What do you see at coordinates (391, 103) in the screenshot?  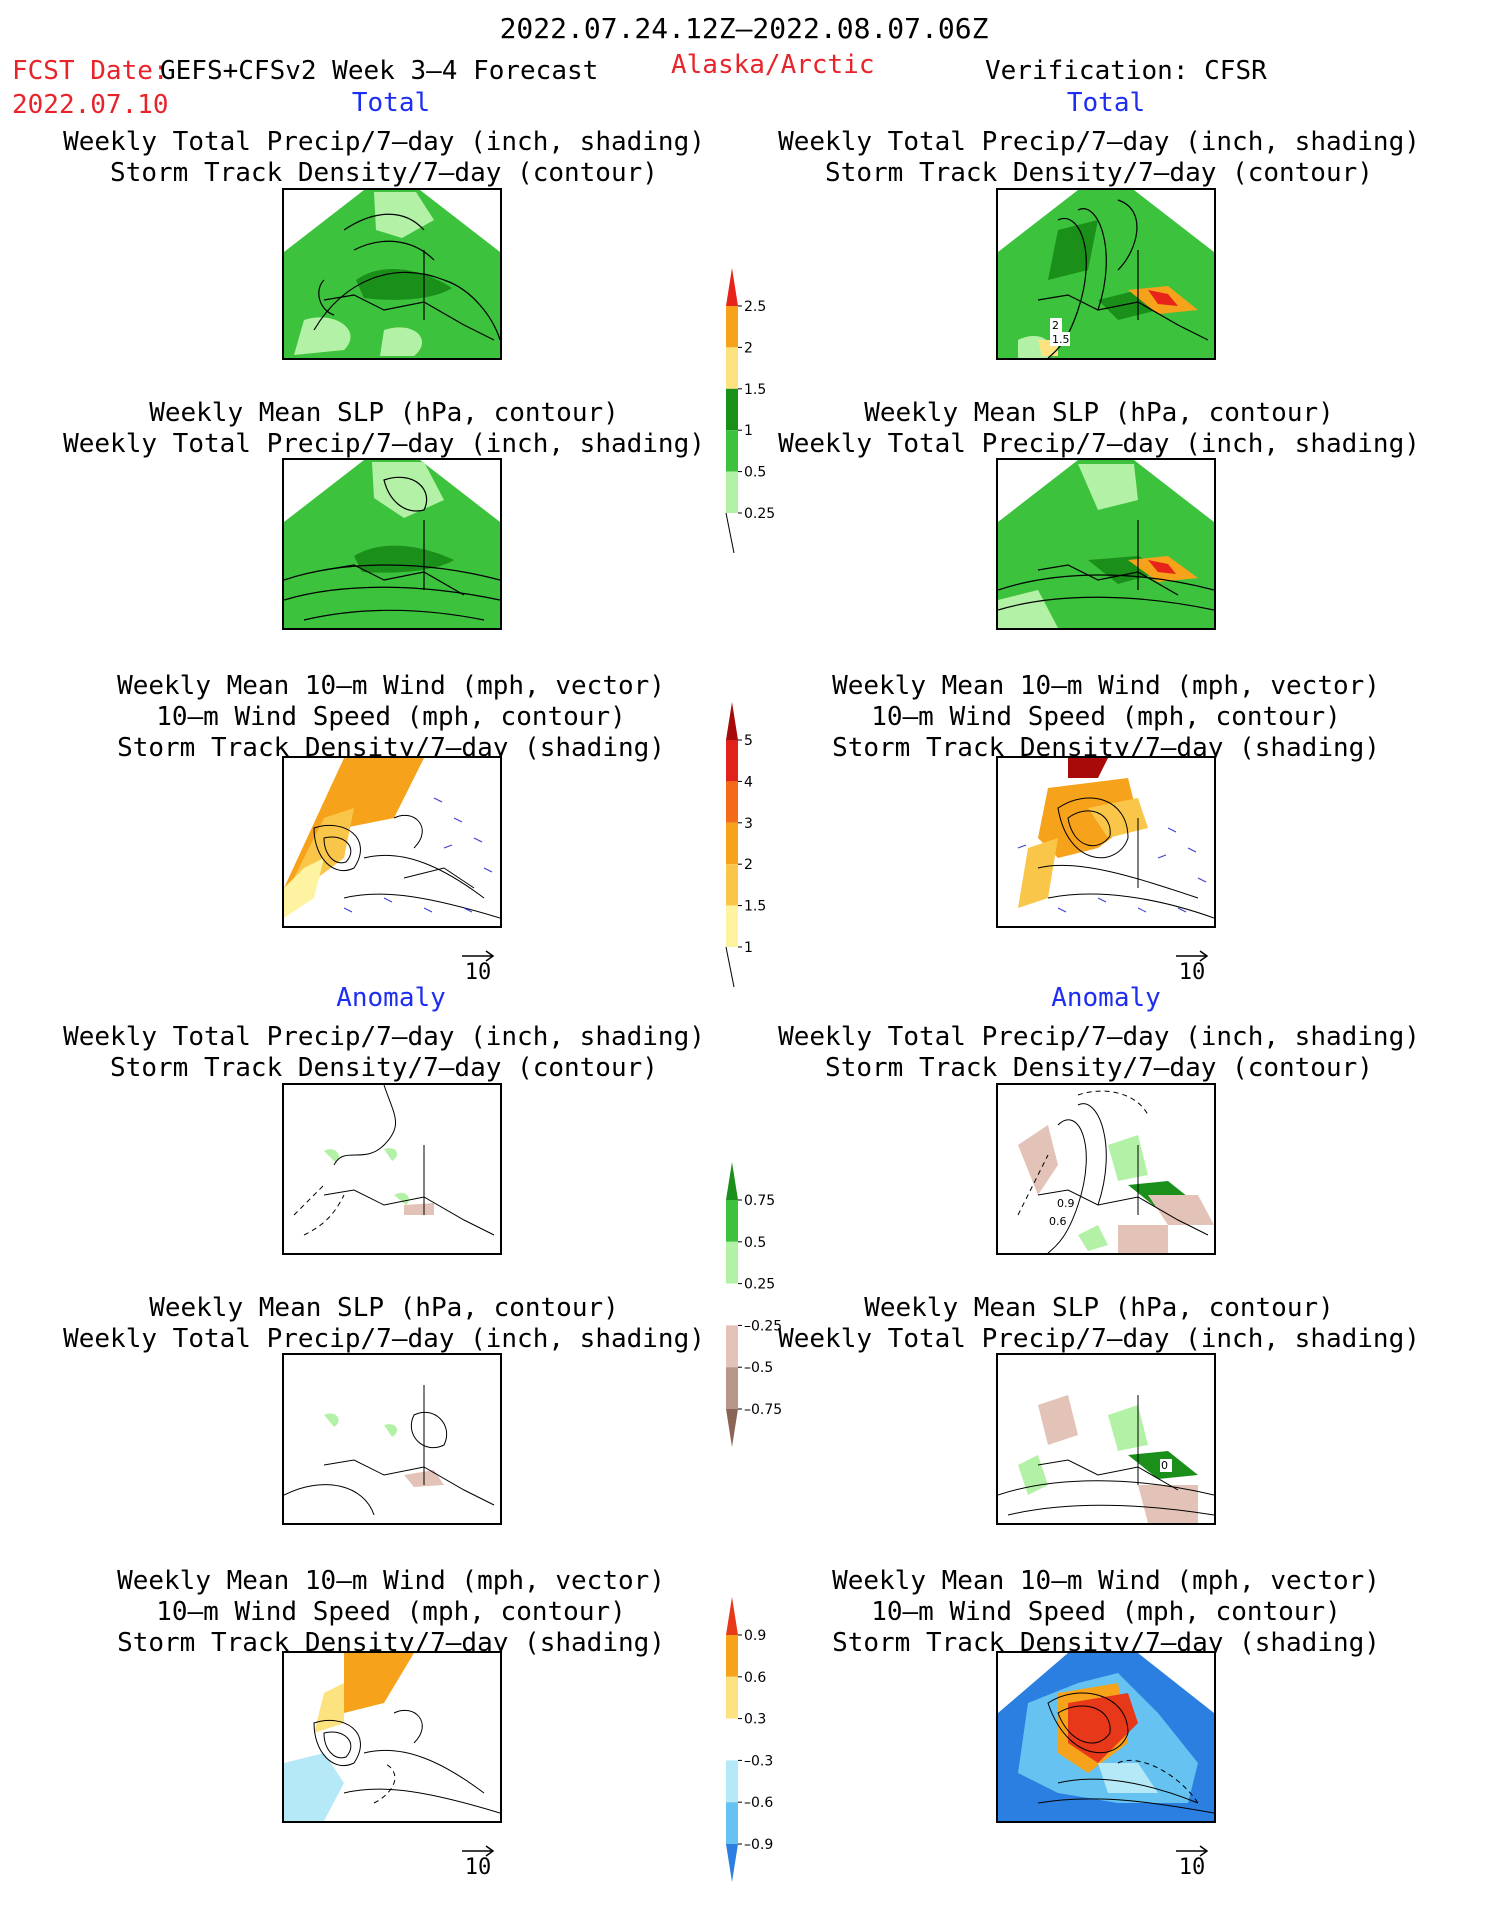 I see `section-total-left: Total` at bounding box center [391, 103].